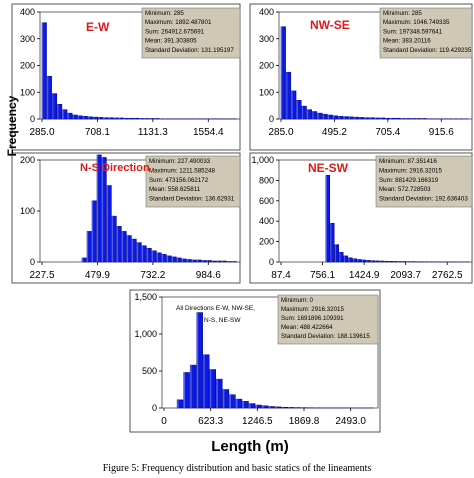 The width and height of the screenshot is (474, 478). I want to click on stats-line: Standard Deviation: 136.62931, so click(192, 199).